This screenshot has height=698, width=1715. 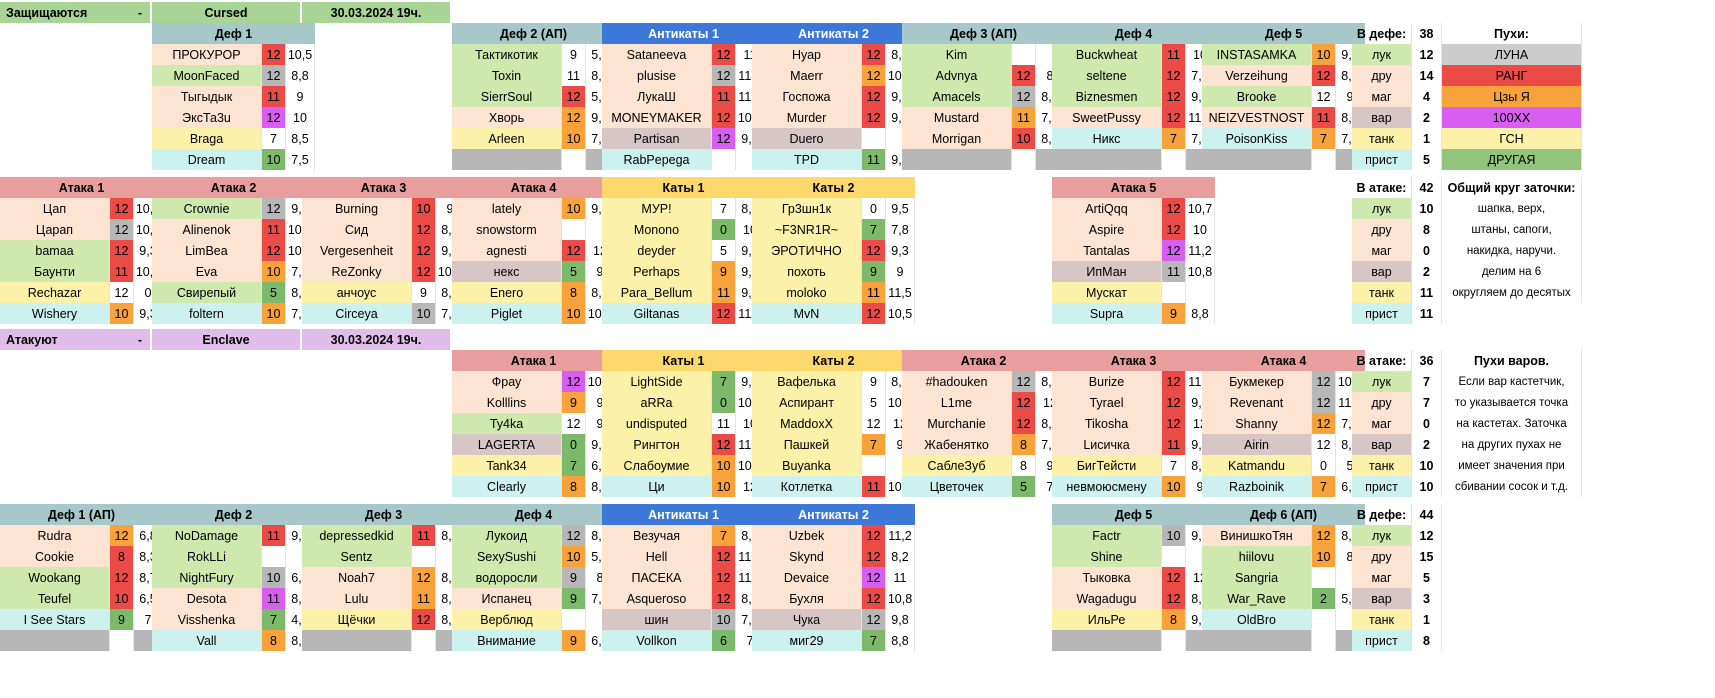 I want to click on team-title: Атака 1, so click(x=533, y=360).